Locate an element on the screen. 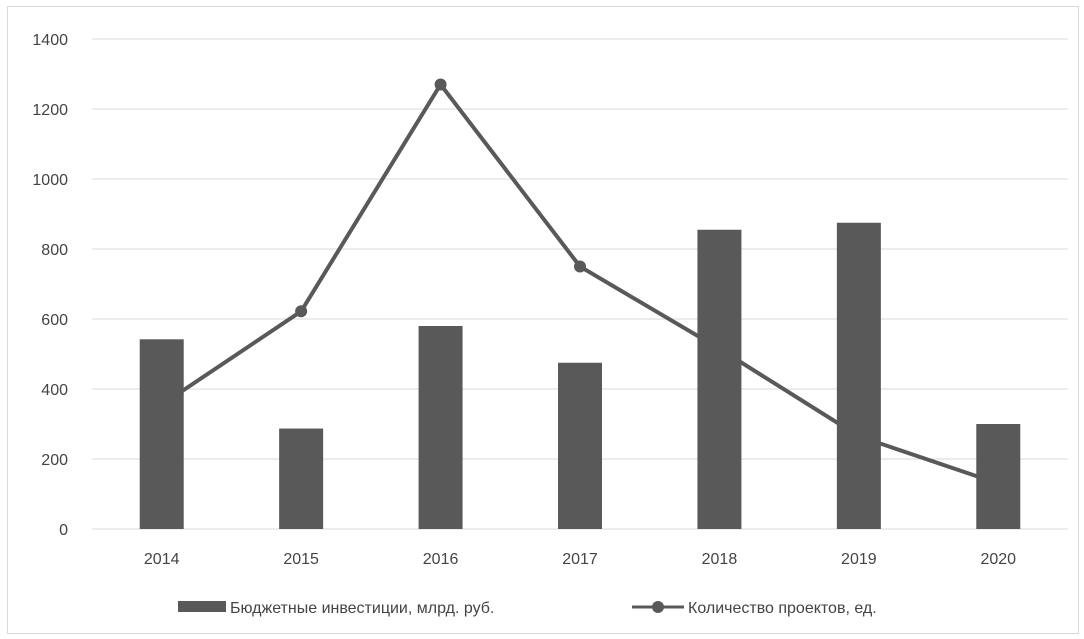  y-tick-label: 200 is located at coordinates (54, 460).